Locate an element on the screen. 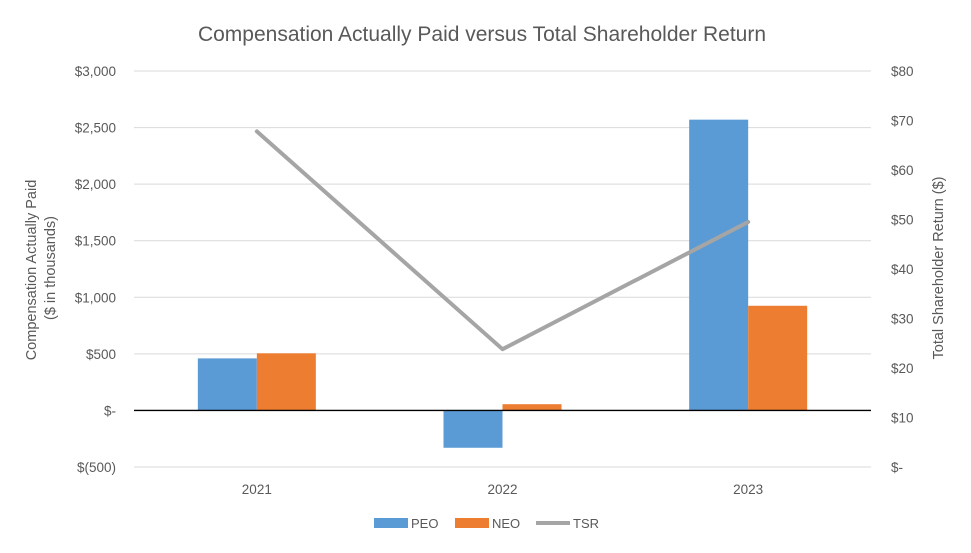 This screenshot has height=553, width=971. right-axis-ticks: $80 $70 $60 $50 $40 $30 $20 $10 $- is located at coordinates (902, 269).